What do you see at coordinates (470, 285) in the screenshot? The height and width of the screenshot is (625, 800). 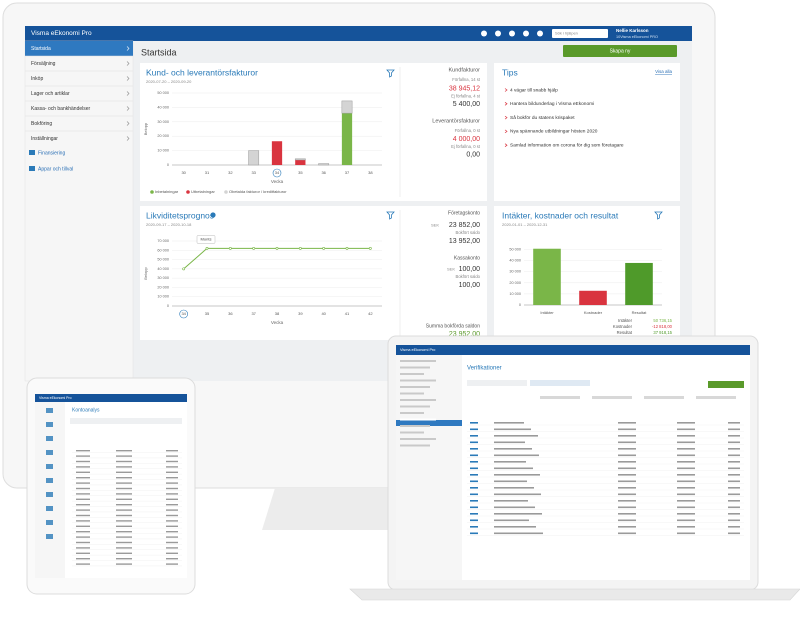 I see `account-info: 100,00` at bounding box center [470, 285].